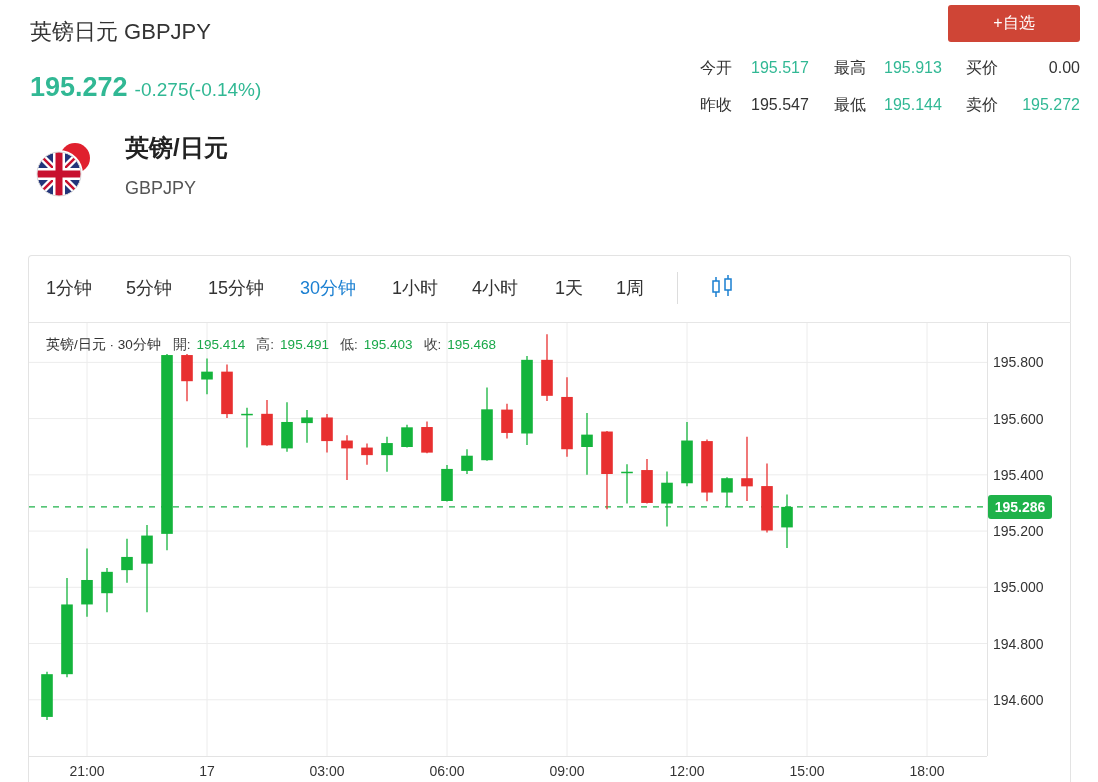 This screenshot has width=1098, height=782. I want to click on x-tick-label: 03:00, so click(327, 771).